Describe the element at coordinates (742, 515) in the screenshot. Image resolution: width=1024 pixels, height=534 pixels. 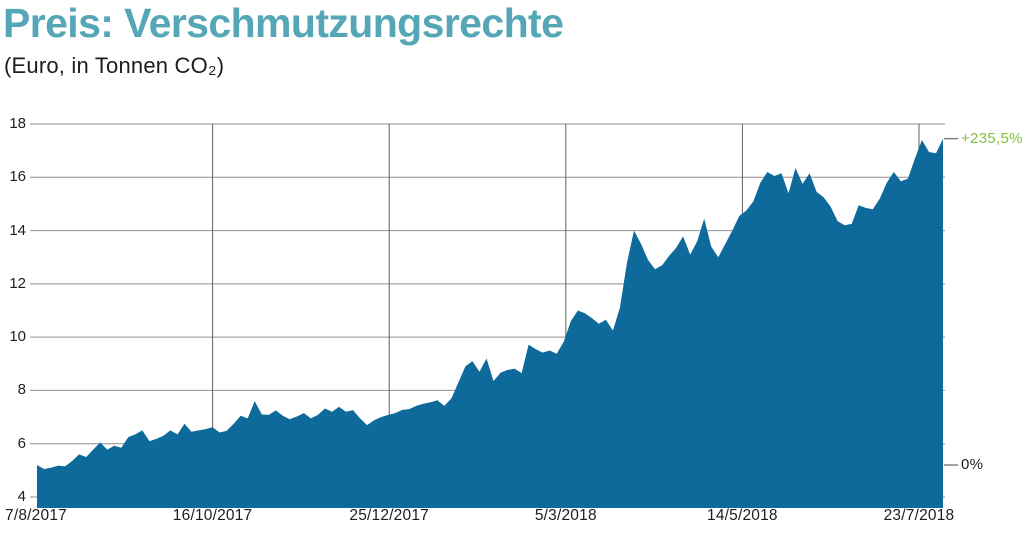
I see `x-axis-label: 14/5/2018` at that location.